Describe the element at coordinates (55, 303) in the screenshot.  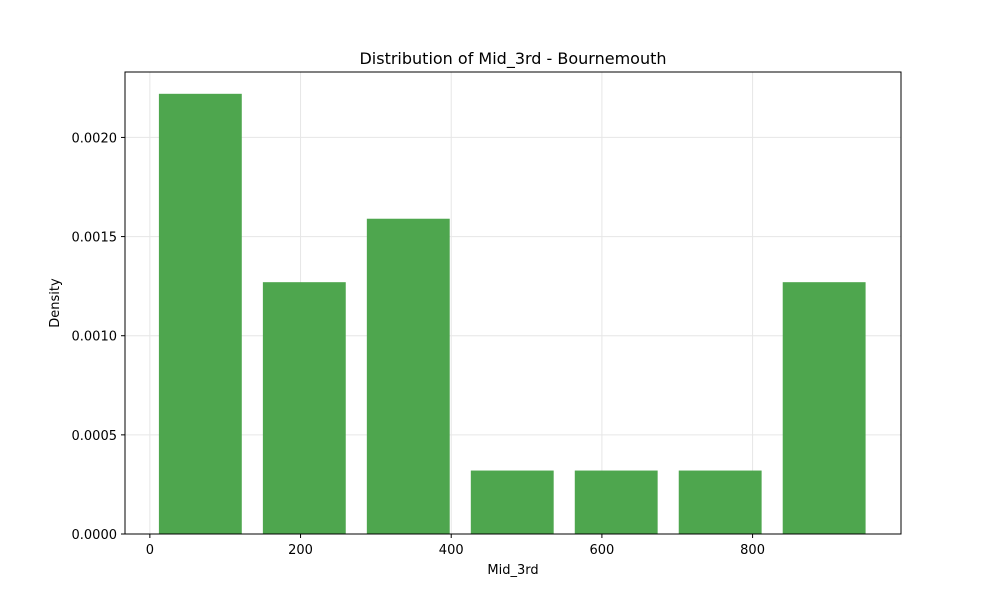
I see `y-axis-title: Density` at that location.